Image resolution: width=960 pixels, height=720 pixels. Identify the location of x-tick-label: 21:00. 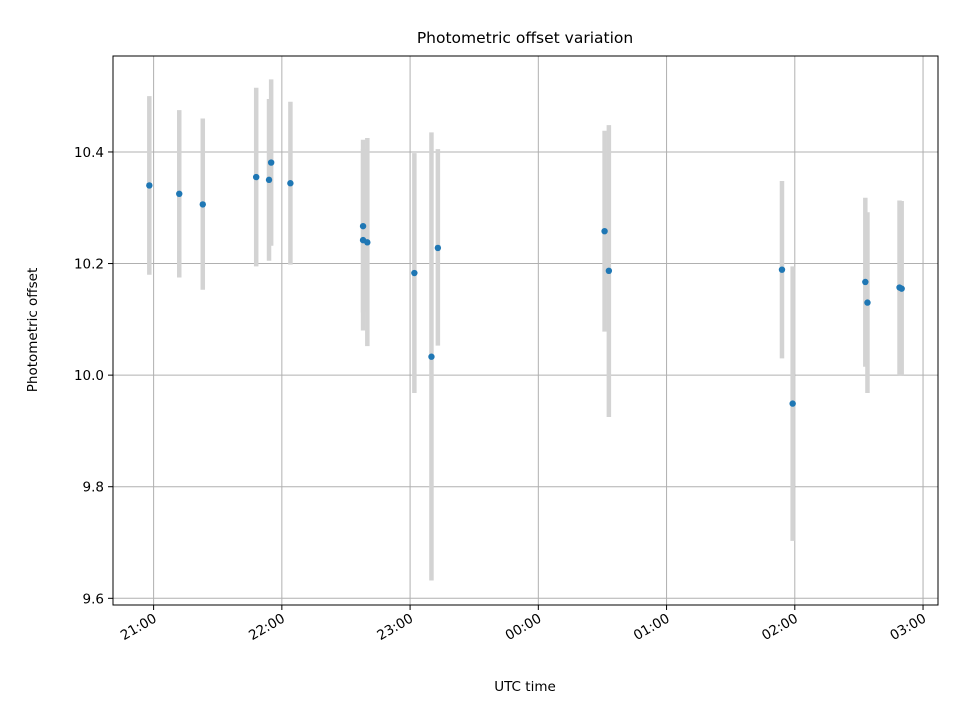
(139, 627).